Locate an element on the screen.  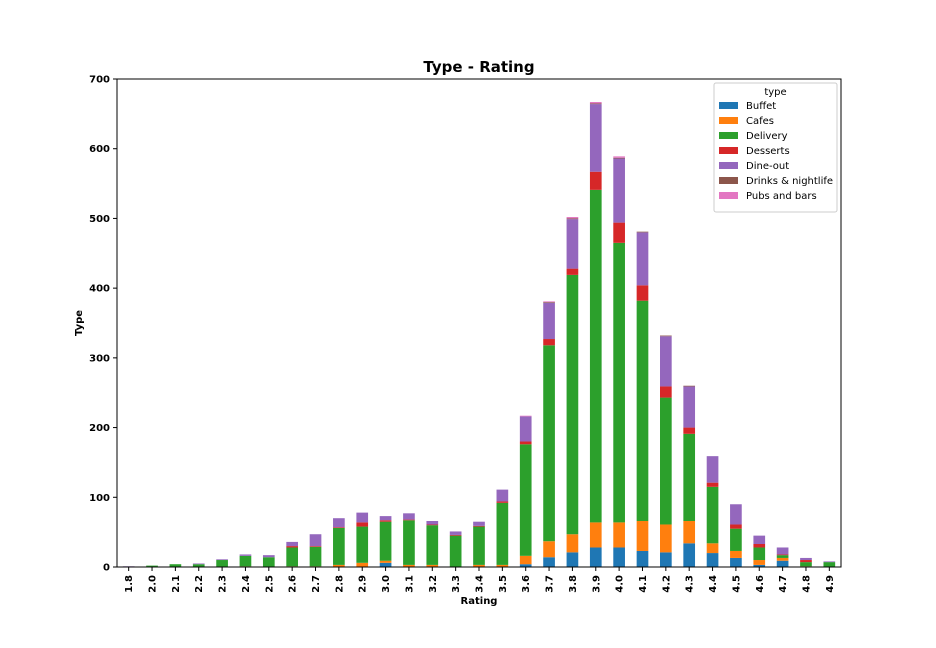
x-tick-label: 2.7 is located at coordinates (316, 584).